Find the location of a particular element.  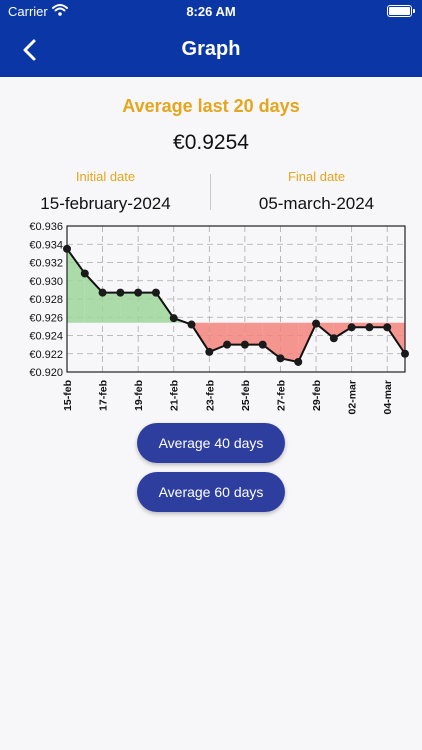

y-tick-label: €0.930 is located at coordinates (46, 282).